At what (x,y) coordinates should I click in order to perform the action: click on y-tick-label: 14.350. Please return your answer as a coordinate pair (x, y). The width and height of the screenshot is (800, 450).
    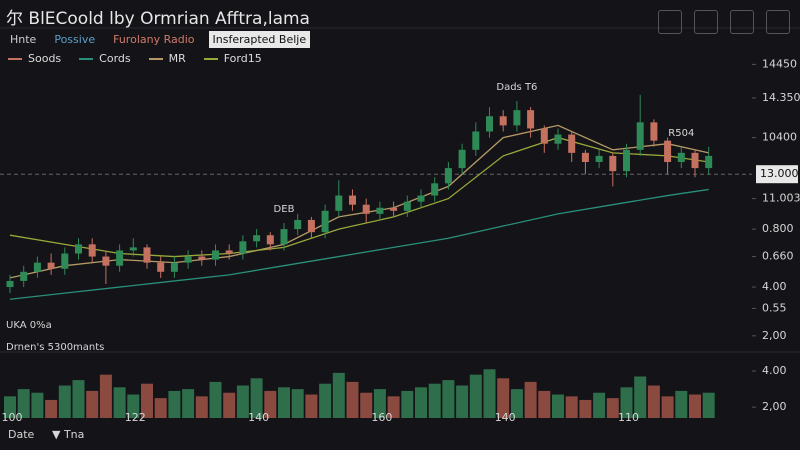
    Looking at the image, I should click on (781, 97).